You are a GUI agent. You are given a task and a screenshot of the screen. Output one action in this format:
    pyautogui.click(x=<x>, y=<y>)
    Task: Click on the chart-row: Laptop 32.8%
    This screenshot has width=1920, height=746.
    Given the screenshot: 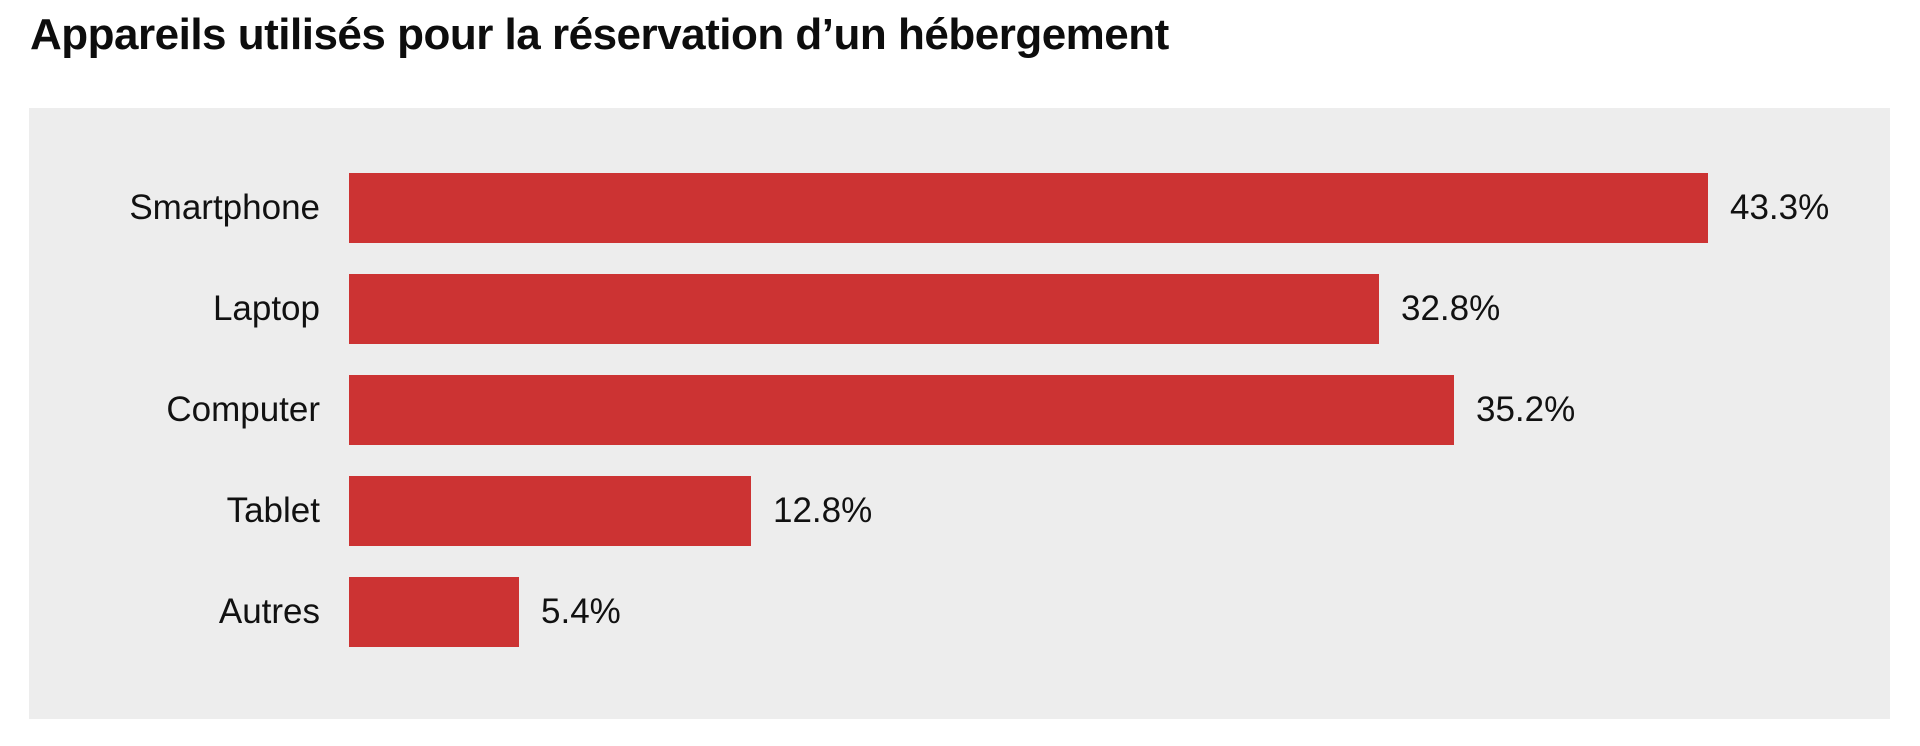 What is the action you would take?
    pyautogui.click(x=959, y=309)
    